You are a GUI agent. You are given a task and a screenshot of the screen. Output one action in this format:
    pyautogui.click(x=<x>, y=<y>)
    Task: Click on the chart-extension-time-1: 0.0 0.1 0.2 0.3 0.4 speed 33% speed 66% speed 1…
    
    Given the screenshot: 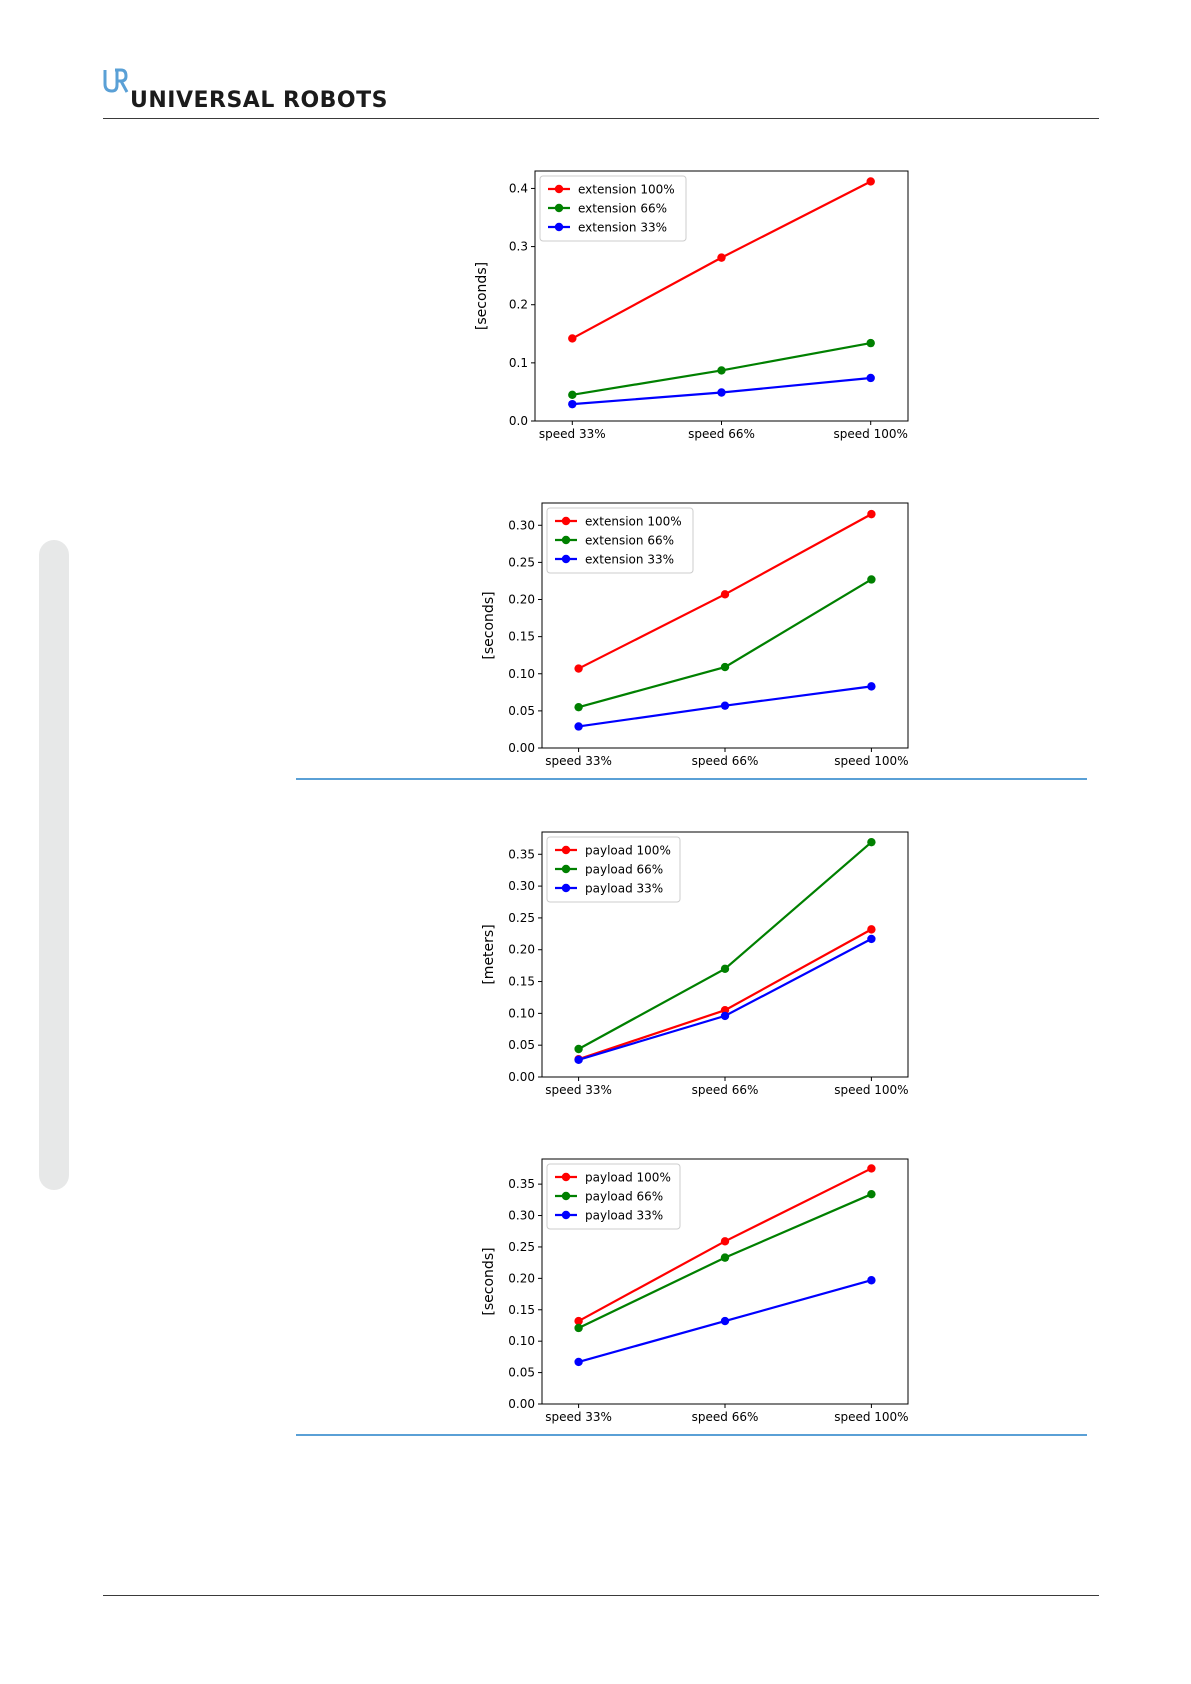 What is the action you would take?
    pyautogui.click(x=691, y=305)
    